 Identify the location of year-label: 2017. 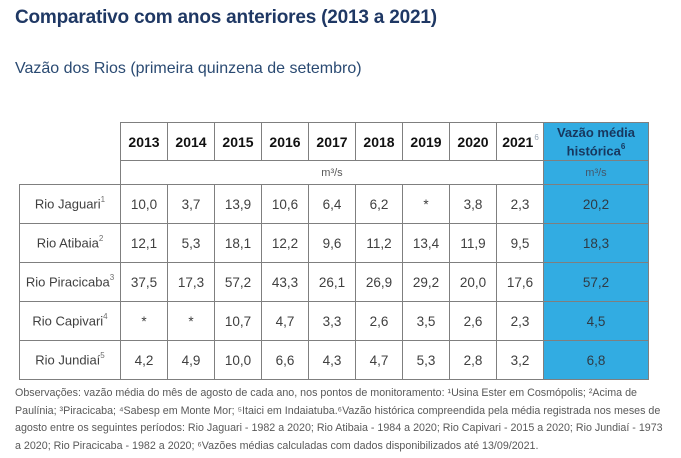
(332, 141).